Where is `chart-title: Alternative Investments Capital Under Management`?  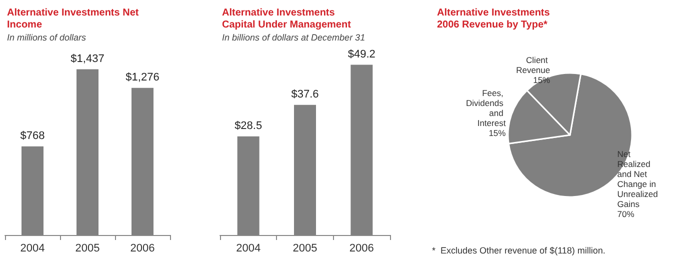
chart-title: Alternative Investments Capital Under Management is located at coordinates (287, 19).